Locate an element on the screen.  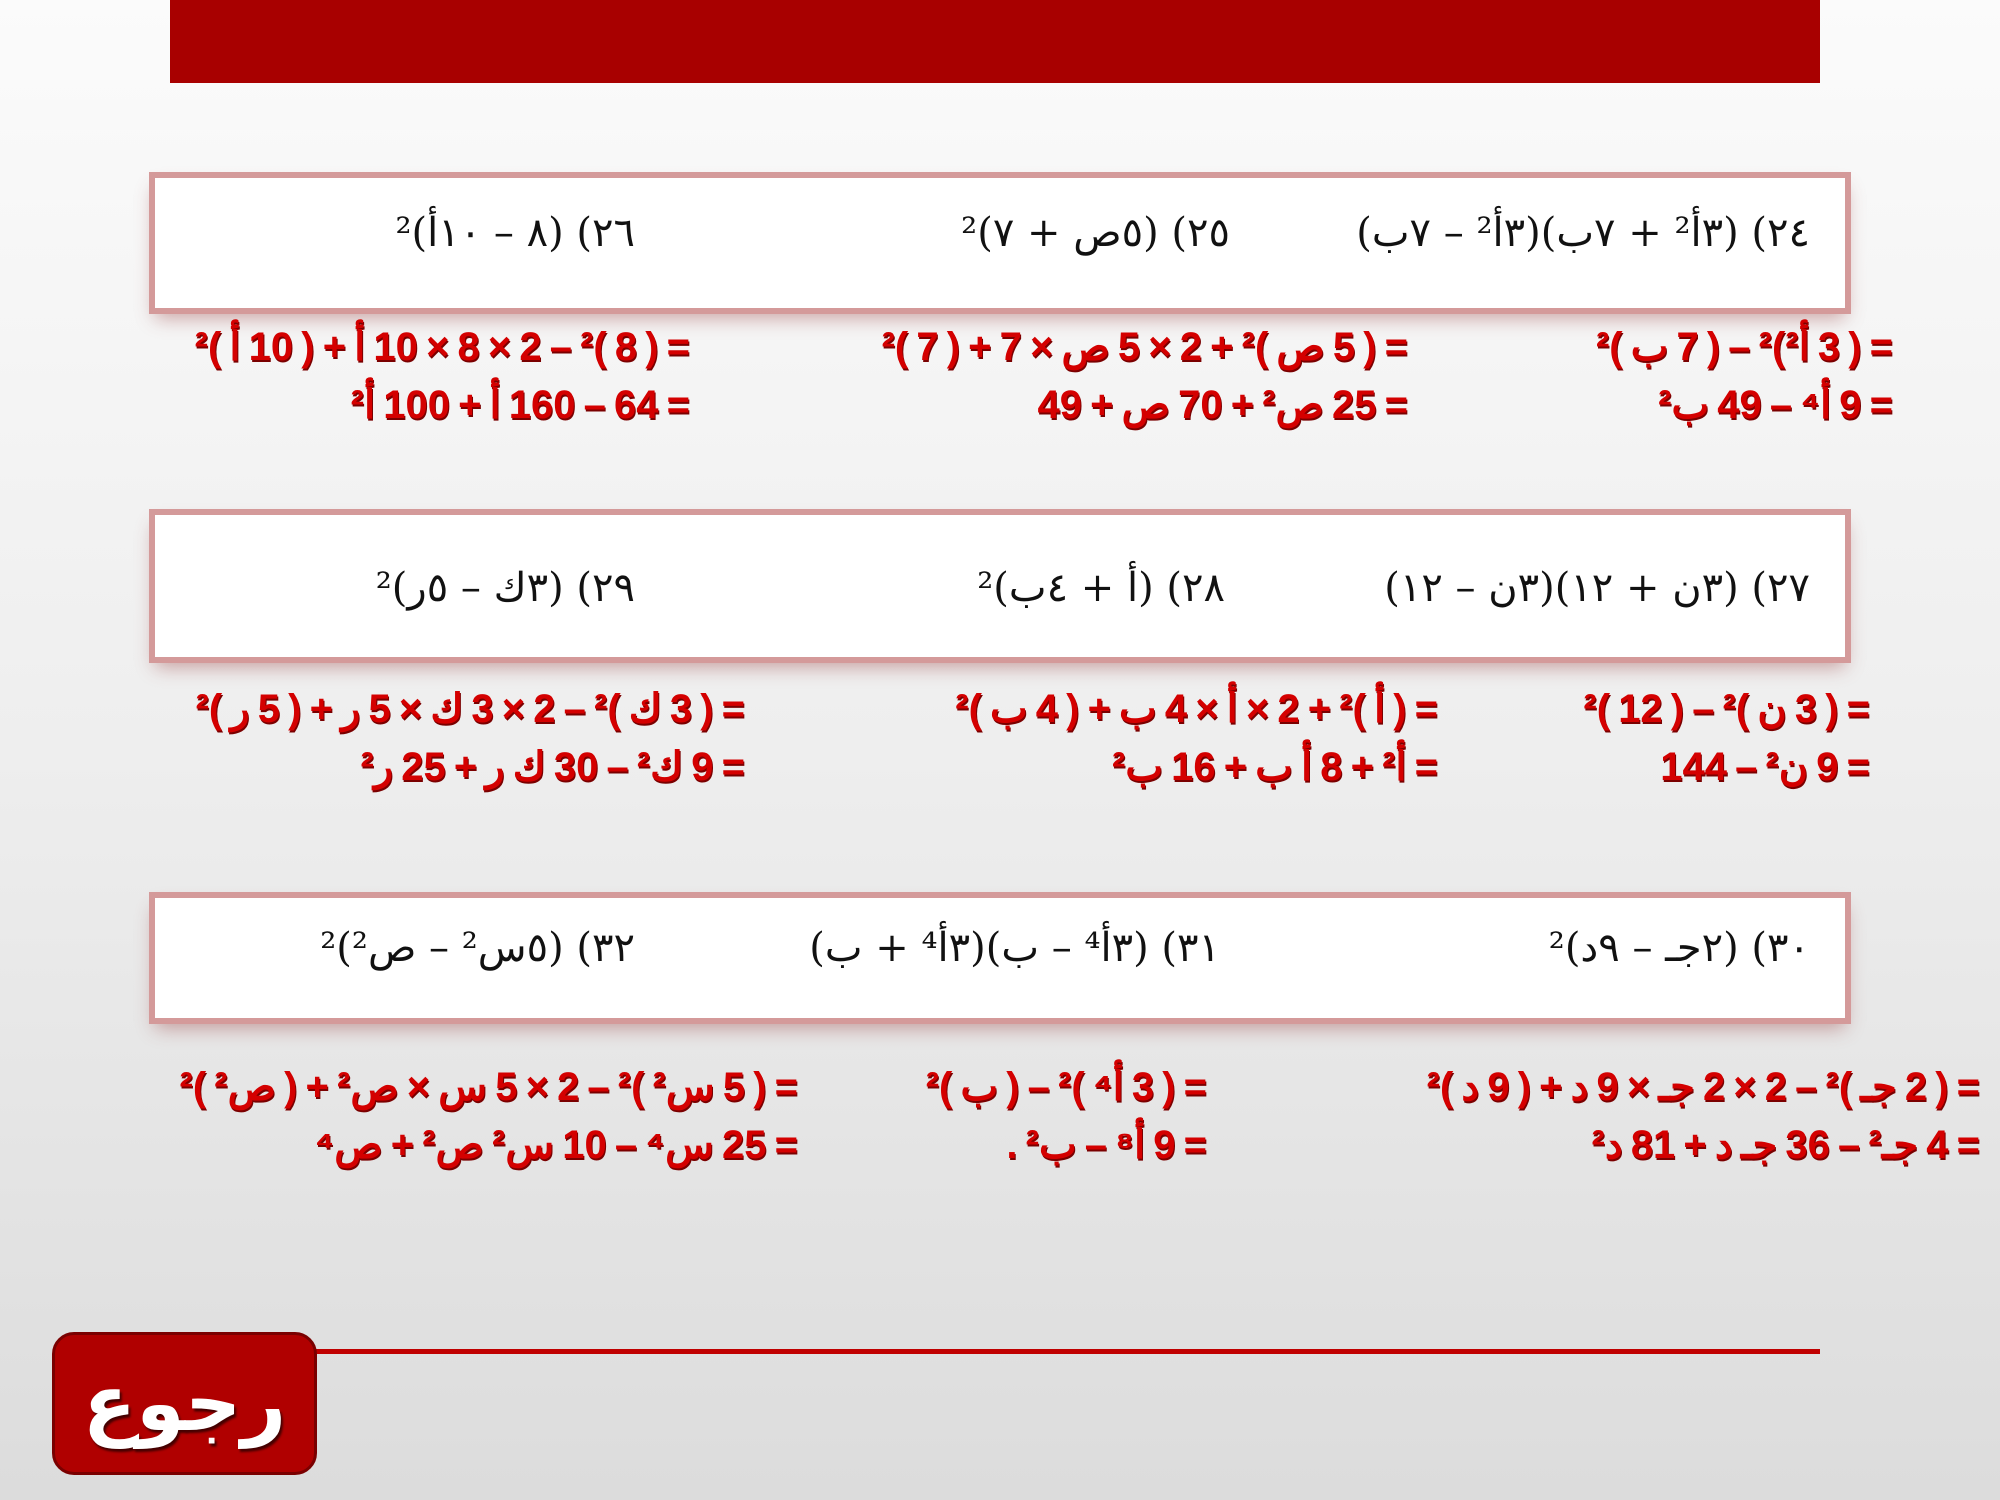
question-26: ٢٦) (٨ – ١٠أ)² is located at coordinates (515, 233).